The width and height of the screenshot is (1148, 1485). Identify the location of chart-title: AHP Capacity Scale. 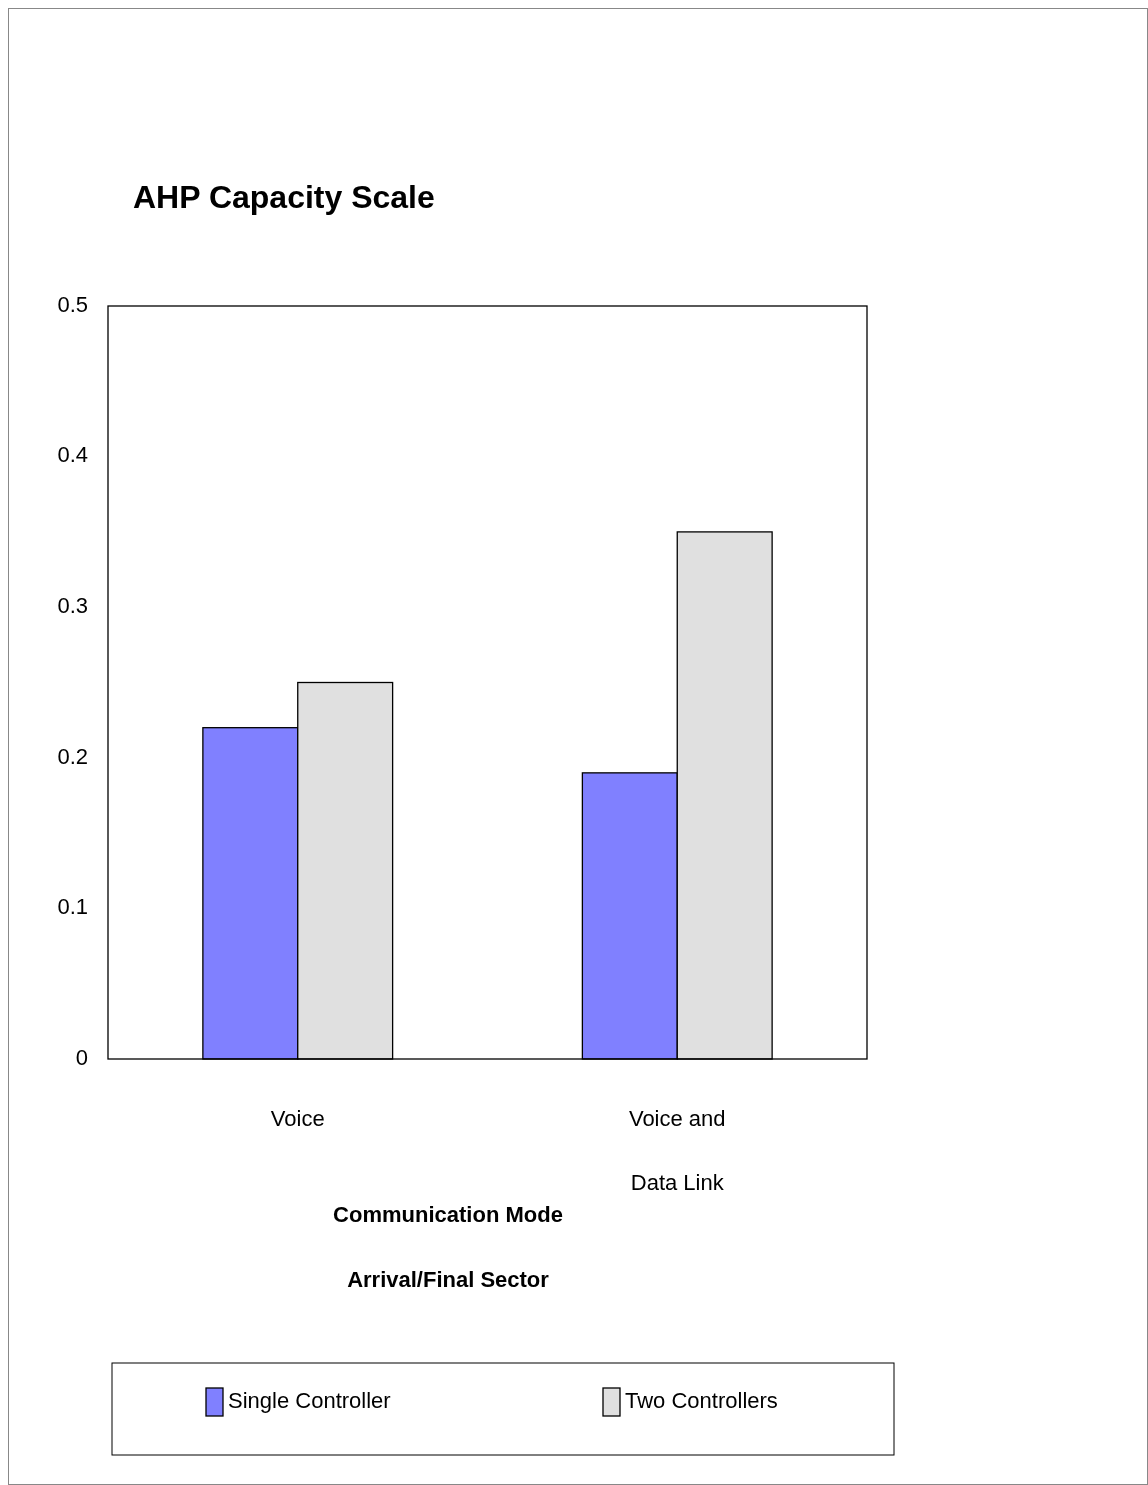
(284, 197).